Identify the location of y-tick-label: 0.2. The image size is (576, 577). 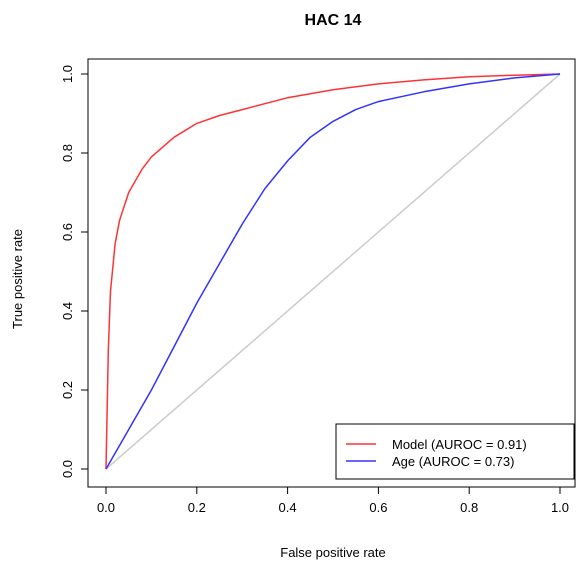
(67, 390).